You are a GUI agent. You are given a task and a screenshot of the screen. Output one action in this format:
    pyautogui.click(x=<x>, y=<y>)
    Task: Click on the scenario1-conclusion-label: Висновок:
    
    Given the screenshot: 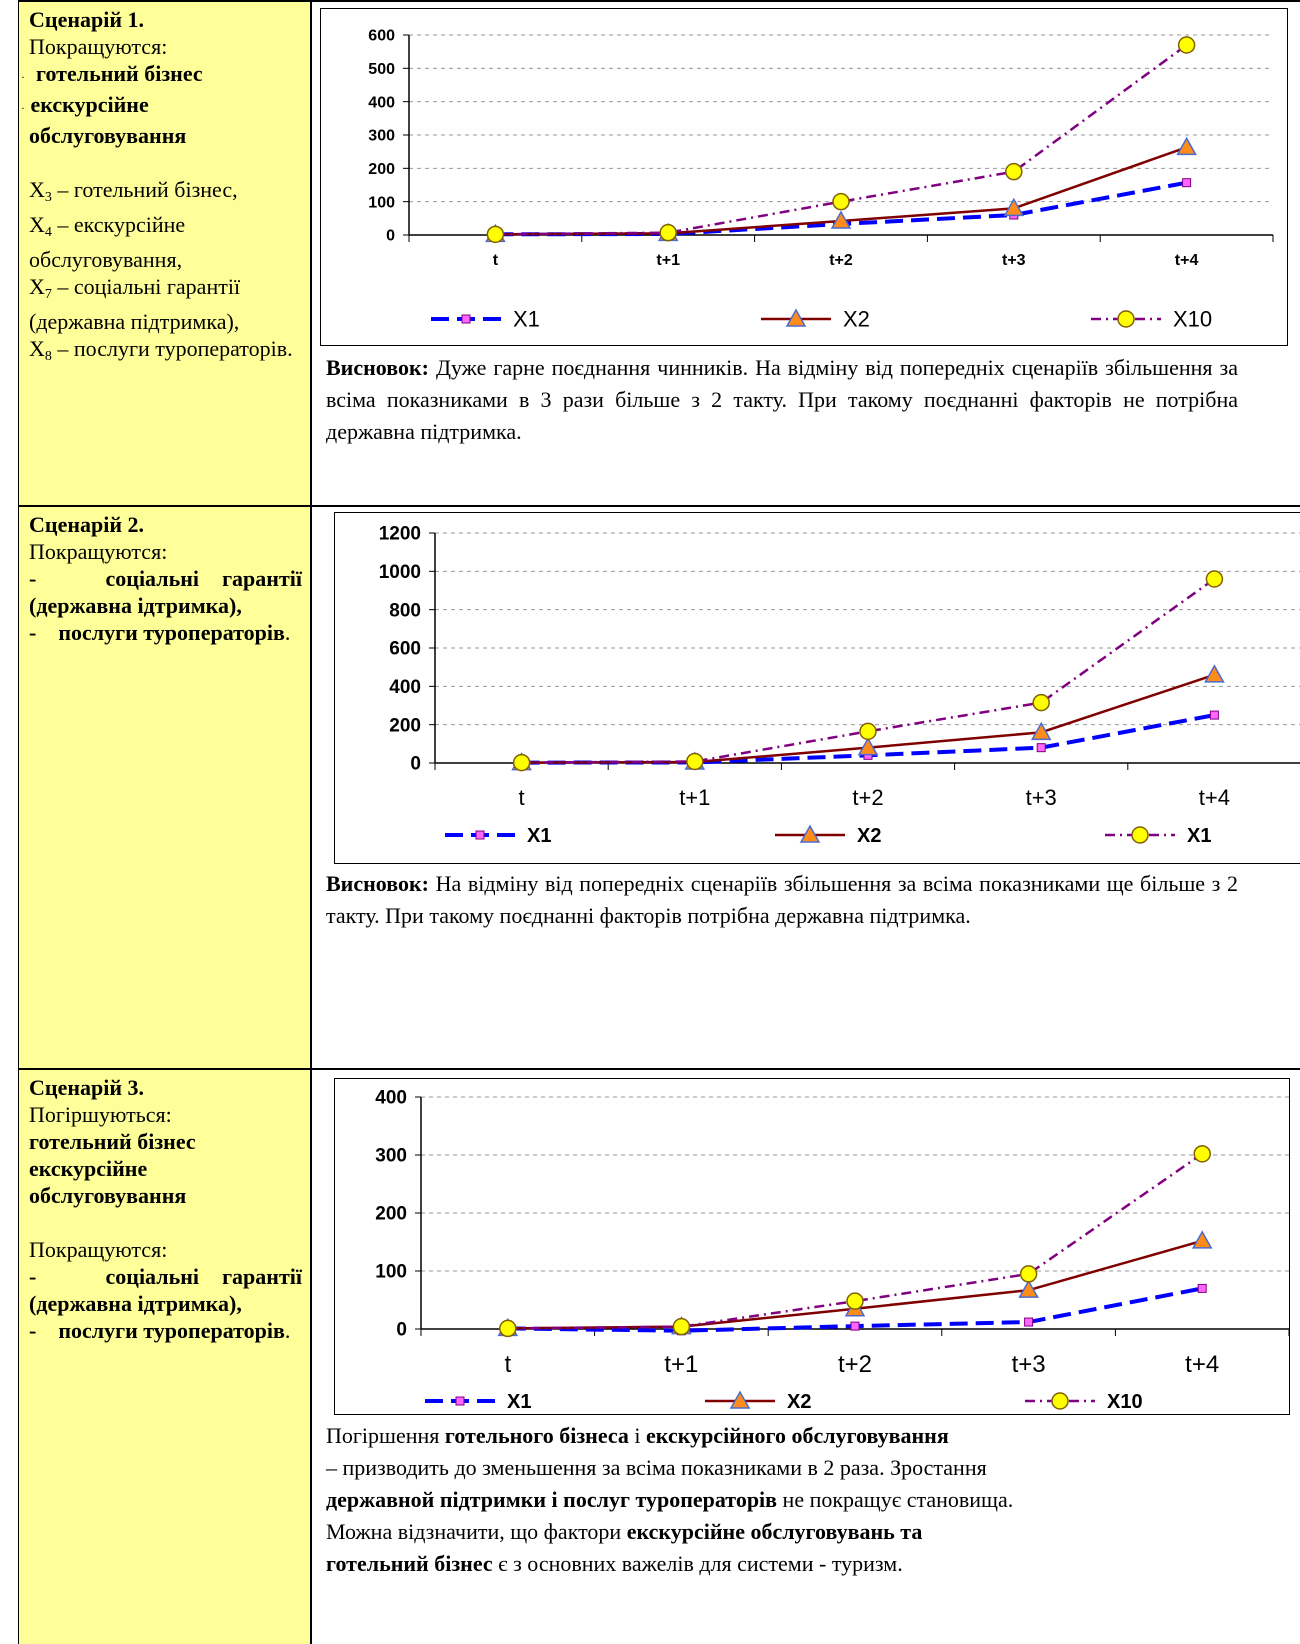 What is the action you would take?
    pyautogui.click(x=377, y=367)
    